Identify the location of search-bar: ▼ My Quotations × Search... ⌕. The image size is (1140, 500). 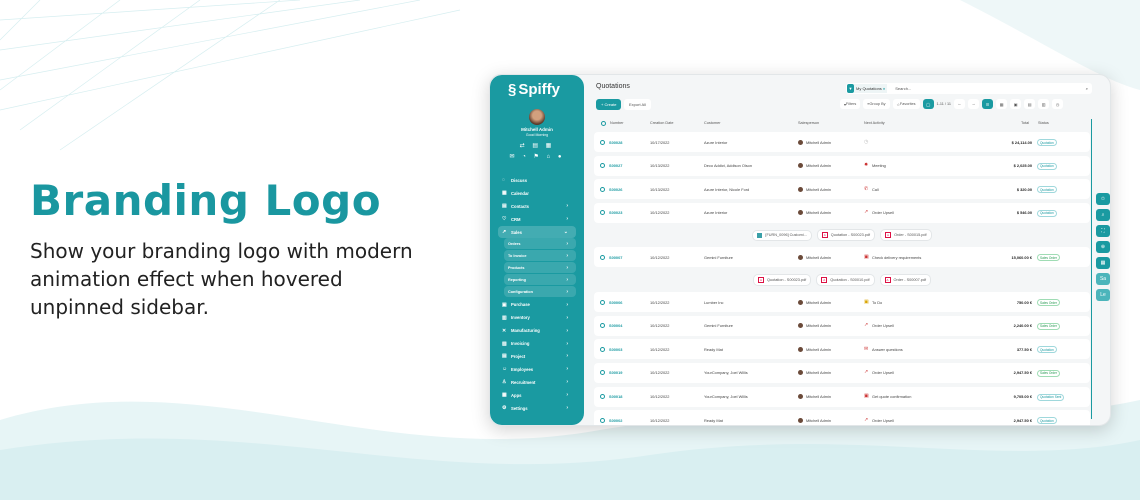
(969, 88).